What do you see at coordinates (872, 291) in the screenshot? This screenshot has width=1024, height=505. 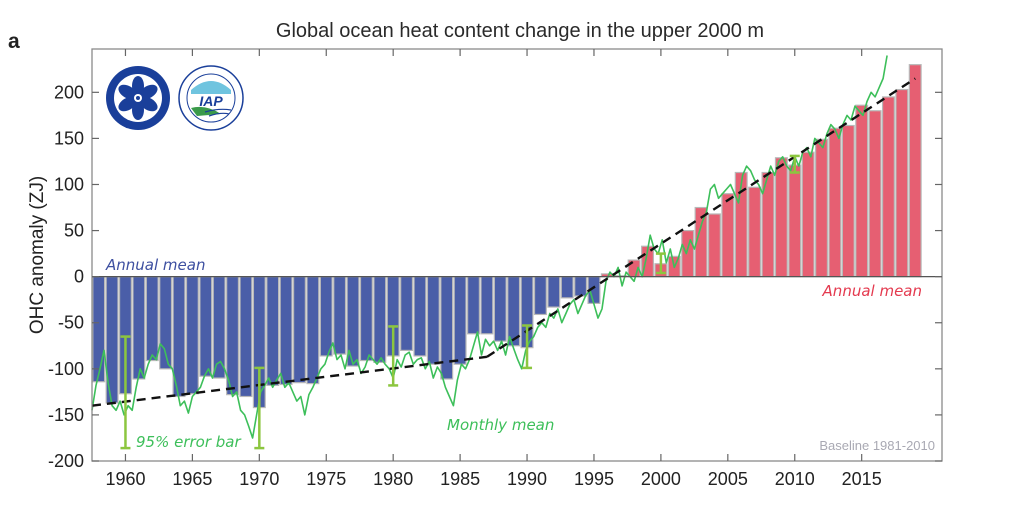 I see `annual-mean-positive-label: Annual mean` at bounding box center [872, 291].